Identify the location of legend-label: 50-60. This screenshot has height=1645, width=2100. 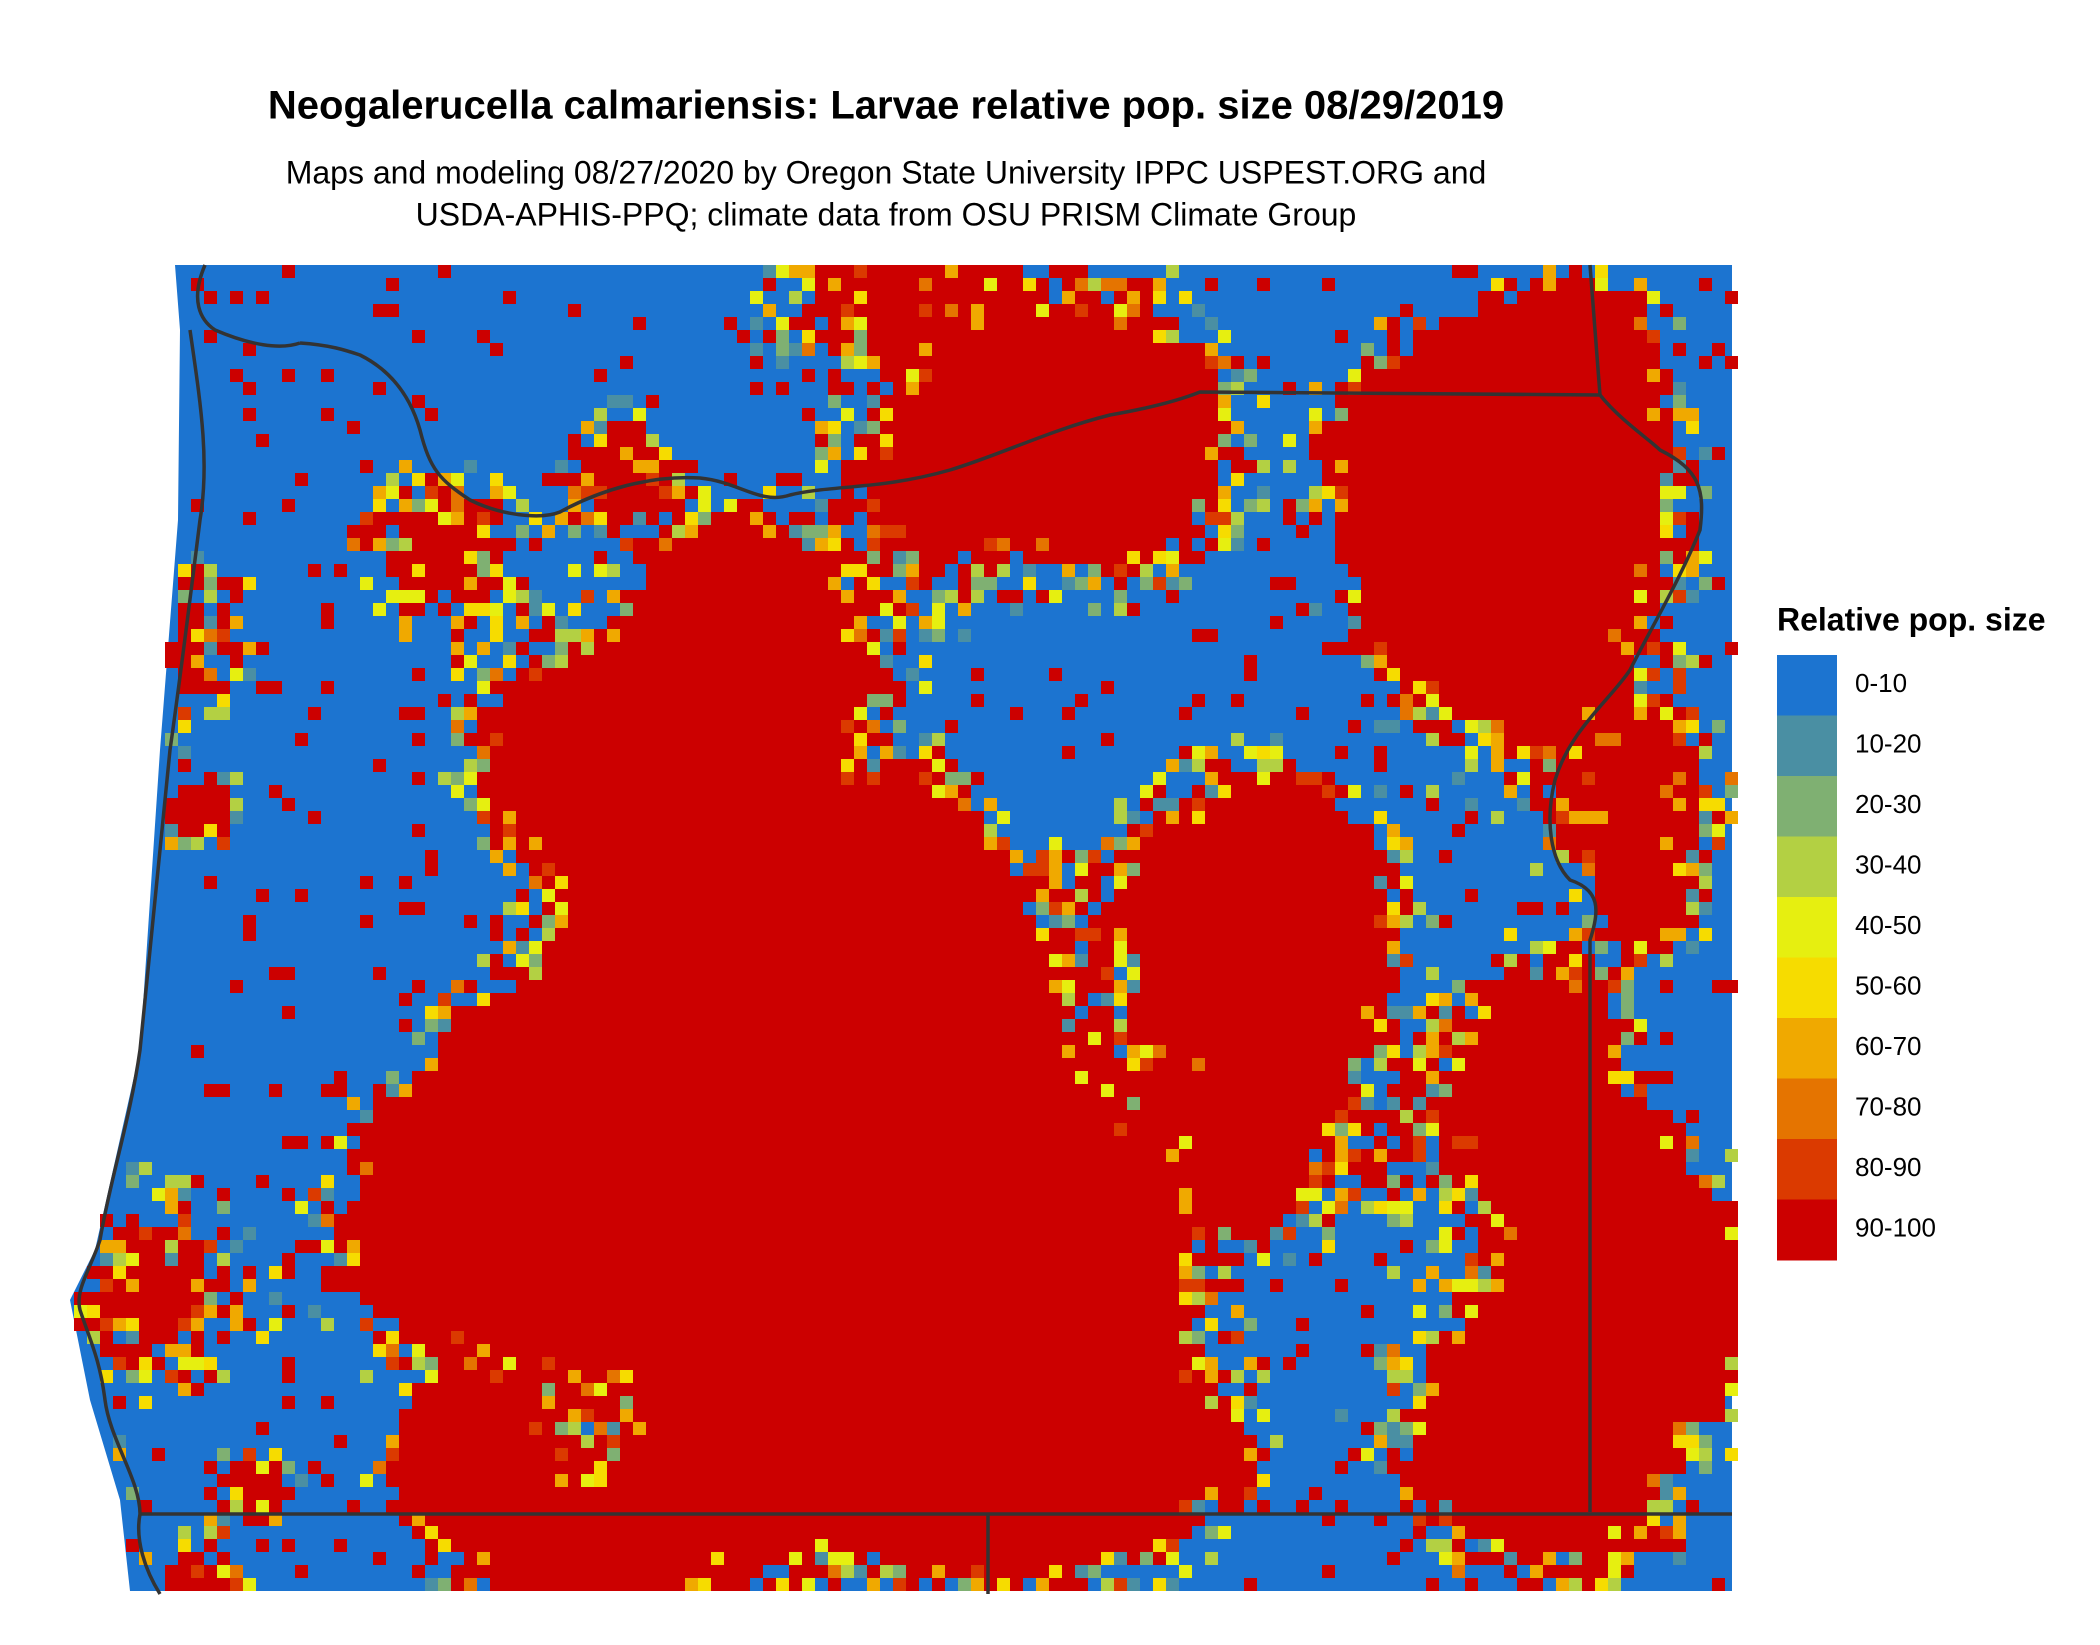
(1888, 985).